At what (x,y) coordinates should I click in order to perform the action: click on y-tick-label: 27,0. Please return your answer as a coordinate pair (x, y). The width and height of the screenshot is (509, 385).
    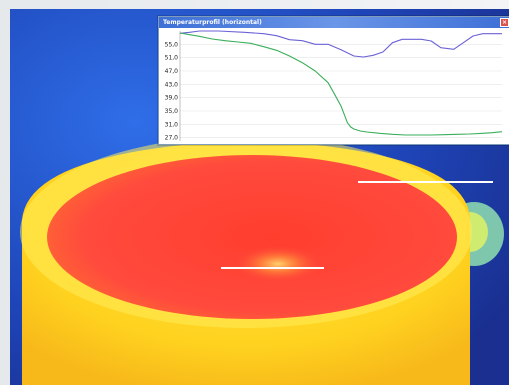
    Looking at the image, I should click on (172, 138).